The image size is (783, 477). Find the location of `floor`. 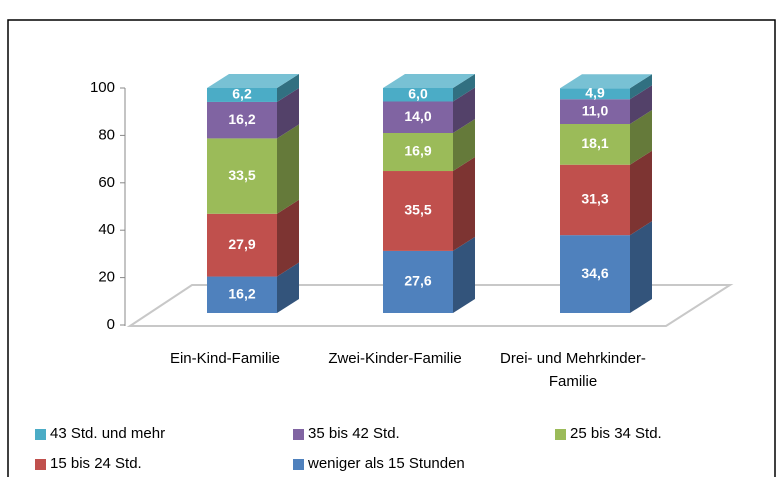

floor is located at coordinates (430, 305).